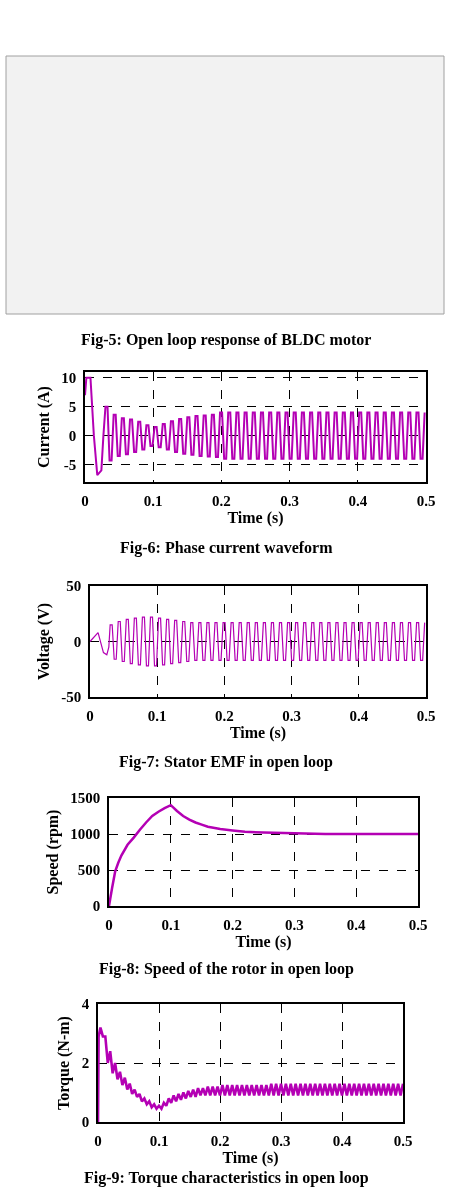 This screenshot has height=1190, width=452. I want to click on y-tick-label: 4, so click(85, 1004).